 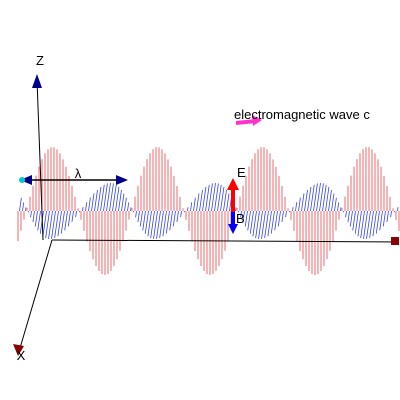 I want to click on wavelength-label: λ, so click(x=78, y=173).